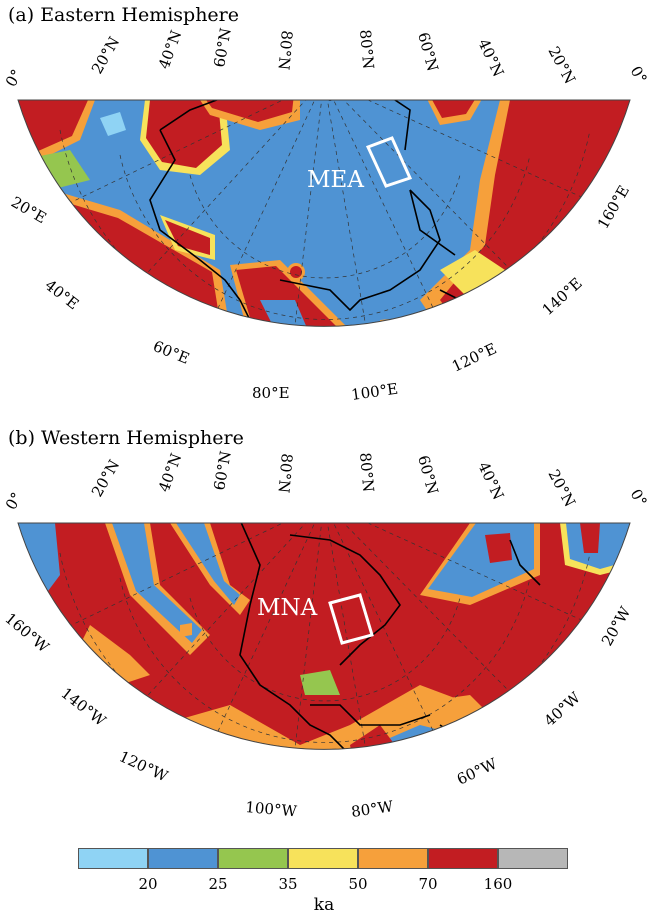 Image resolution: width=647 pixels, height=918 pixels. I want to click on lon-label-a-5: 120°E, so click(474, 357).